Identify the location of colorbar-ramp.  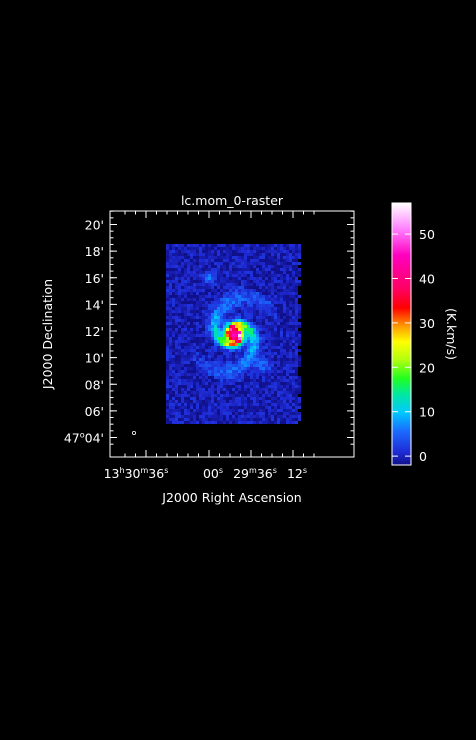
(401, 334).